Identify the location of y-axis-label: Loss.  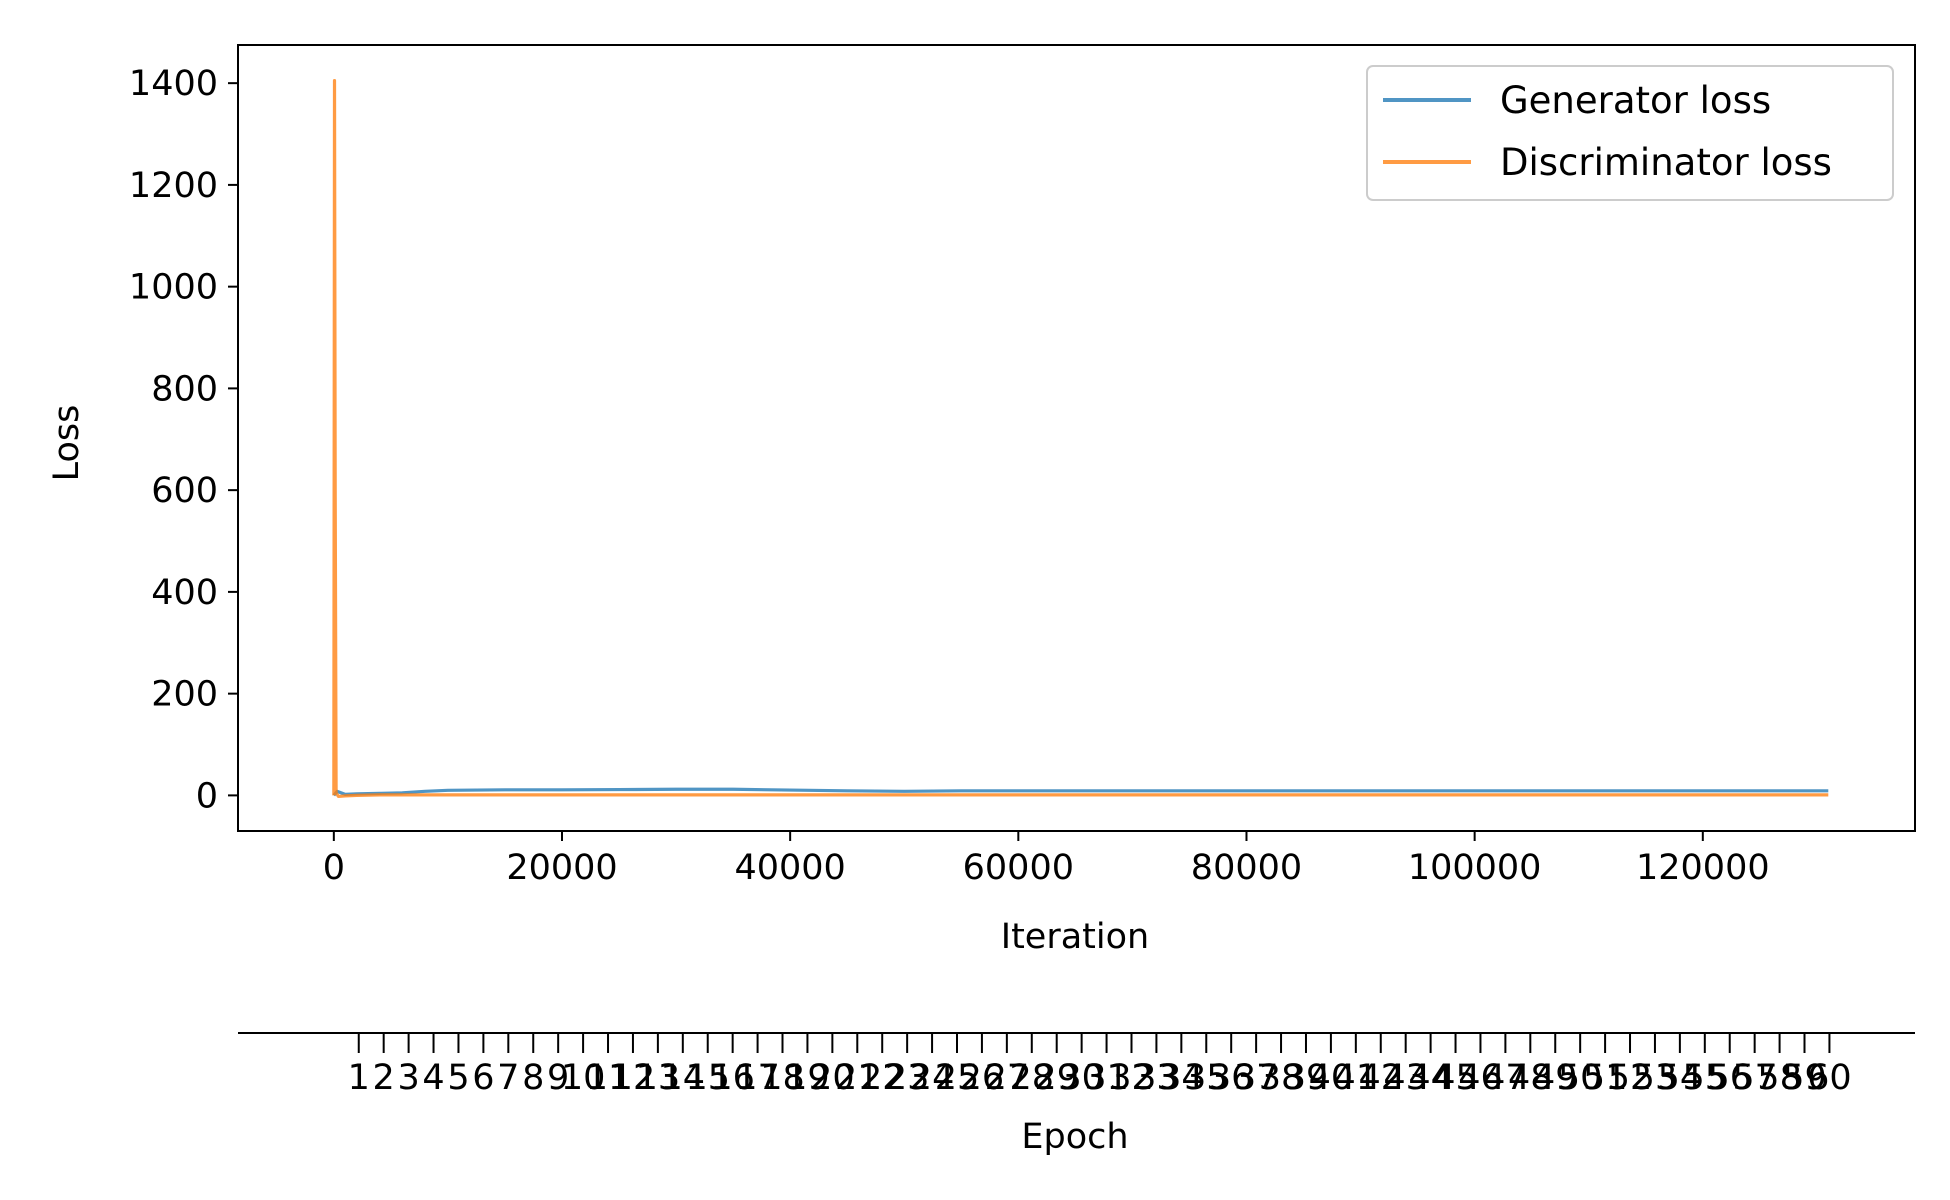
(67, 443).